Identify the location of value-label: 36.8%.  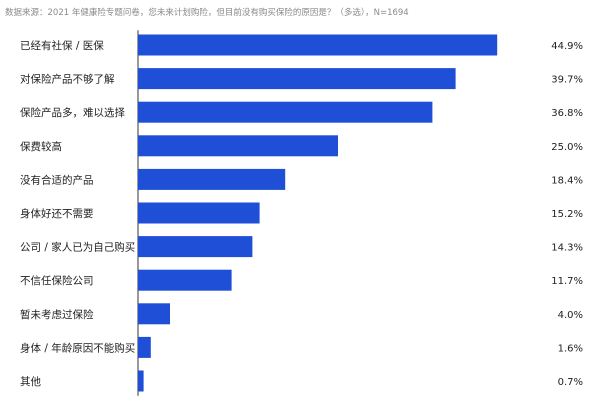
(567, 113).